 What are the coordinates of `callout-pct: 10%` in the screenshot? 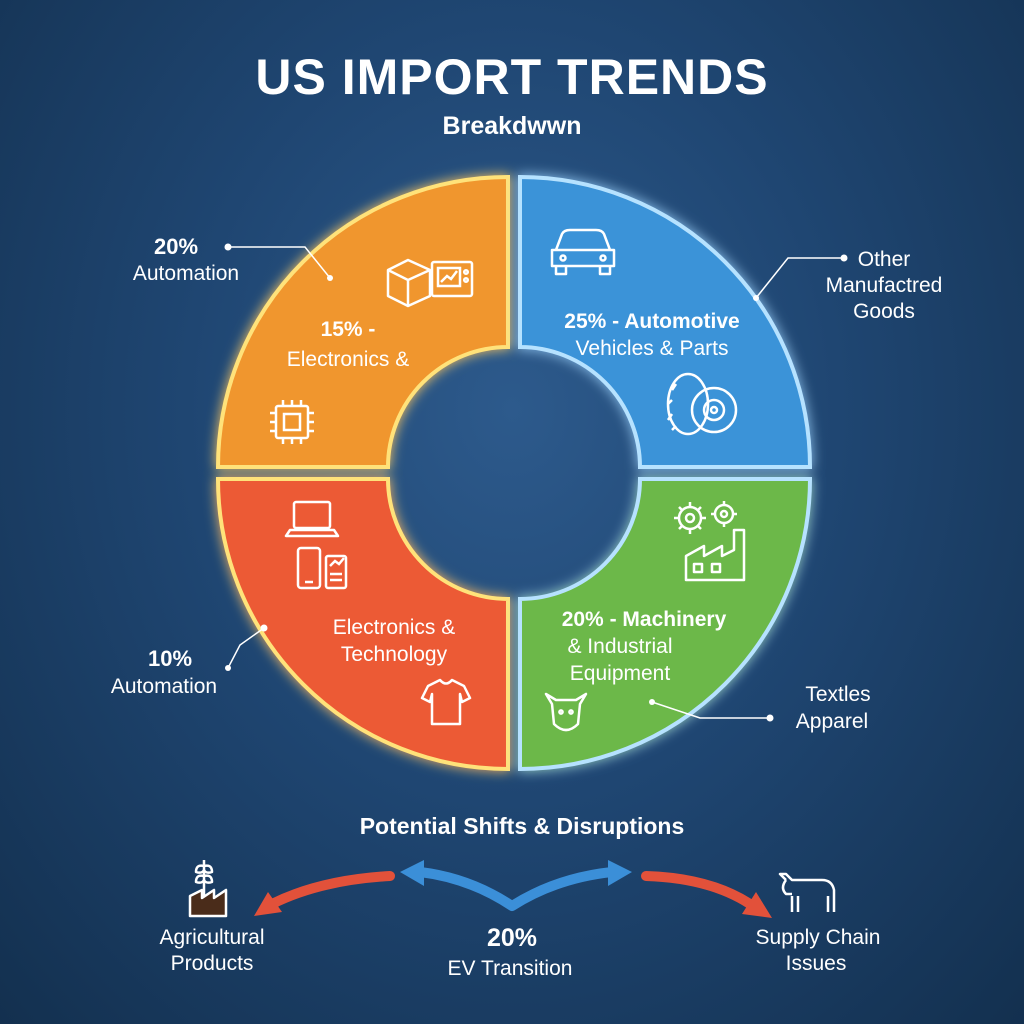 It's located at (170, 658).